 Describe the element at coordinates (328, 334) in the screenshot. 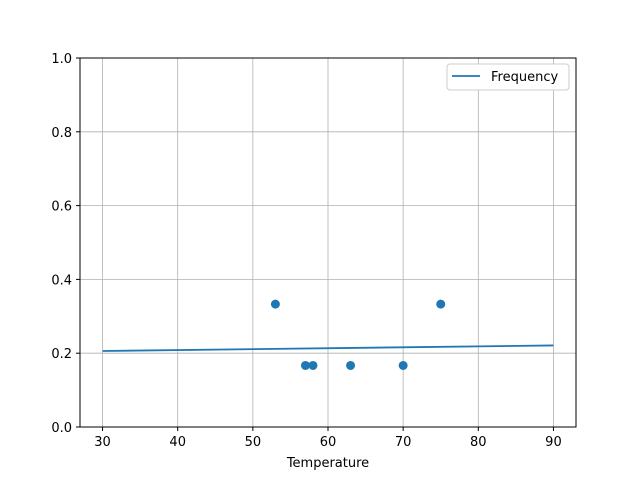

I see `marks` at that location.